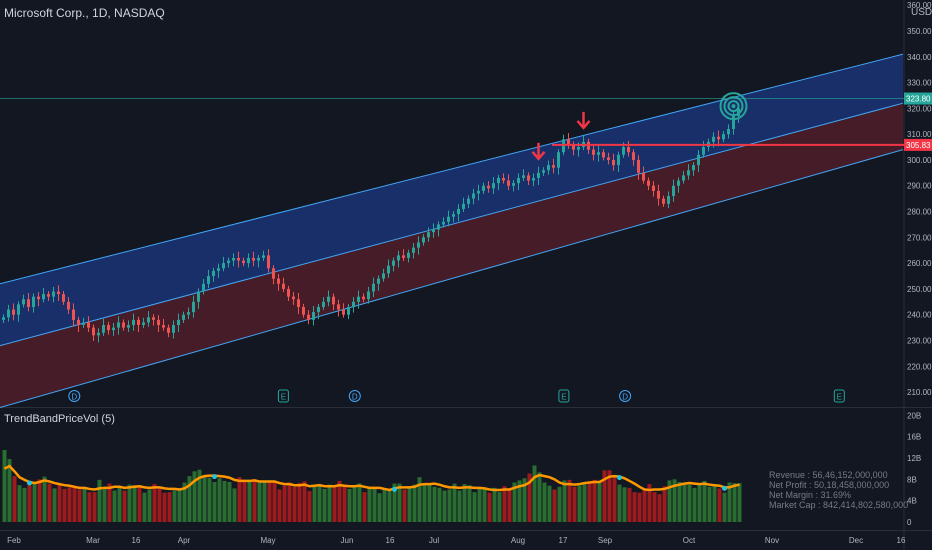  Describe the element at coordinates (354, 396) in the screenshot. I see `event-dividend-shape` at that location.